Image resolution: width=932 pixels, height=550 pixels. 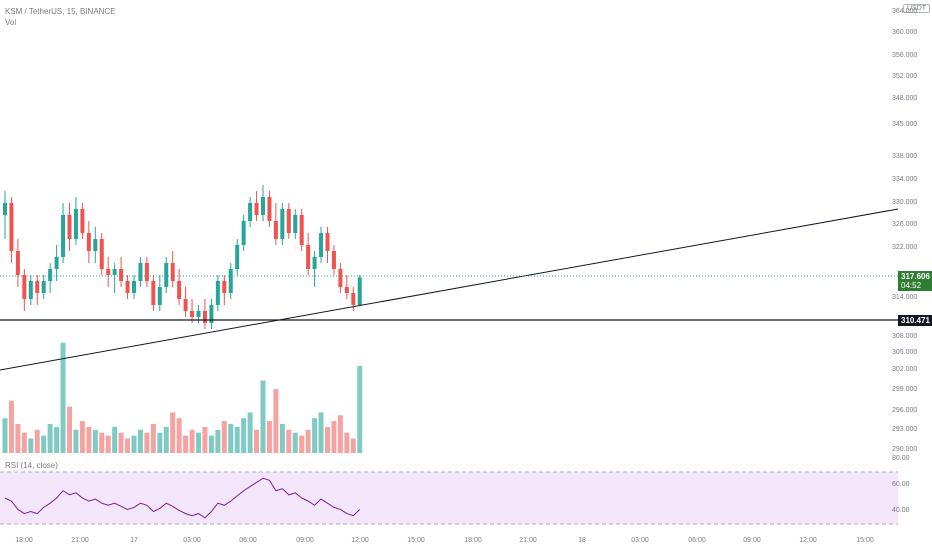 What do you see at coordinates (60, 11) in the screenshot?
I see `symbol-title: KSM / TetherUS, 15, BINANCE` at bounding box center [60, 11].